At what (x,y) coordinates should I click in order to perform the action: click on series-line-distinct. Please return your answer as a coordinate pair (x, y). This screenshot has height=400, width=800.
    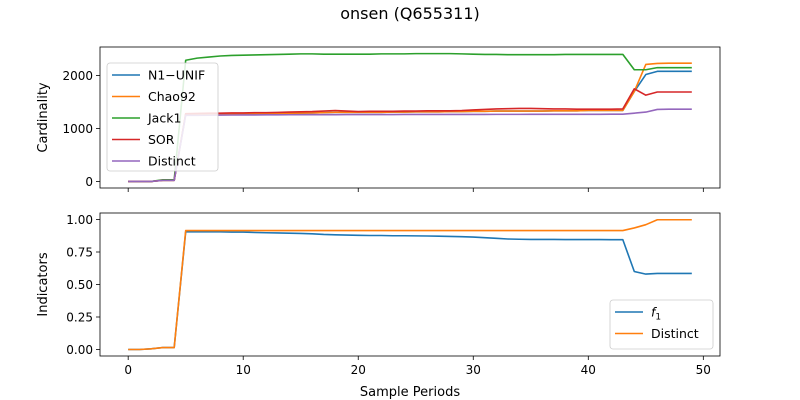
    Looking at the image, I should click on (410, 145).